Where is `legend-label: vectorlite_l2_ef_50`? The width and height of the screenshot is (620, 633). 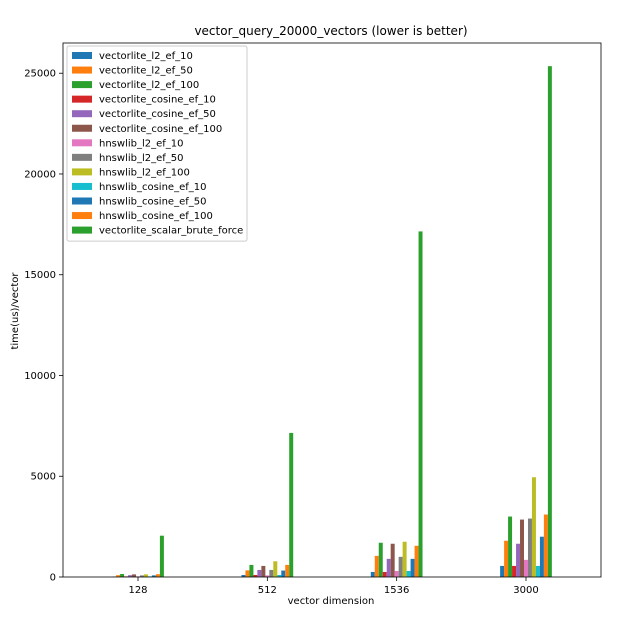 legend-label: vectorlite_l2_ef_50 is located at coordinates (146, 71).